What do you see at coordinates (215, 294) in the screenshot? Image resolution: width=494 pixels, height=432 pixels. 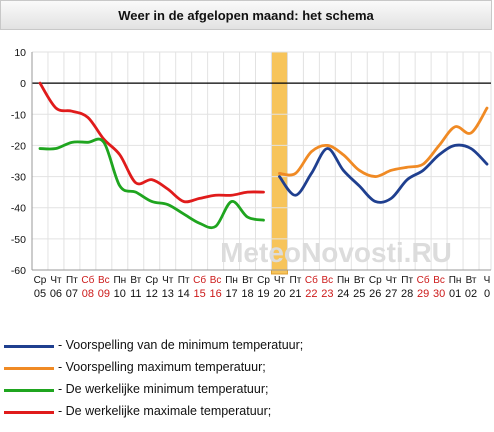 I see `x-day-number: 16` at bounding box center [215, 294].